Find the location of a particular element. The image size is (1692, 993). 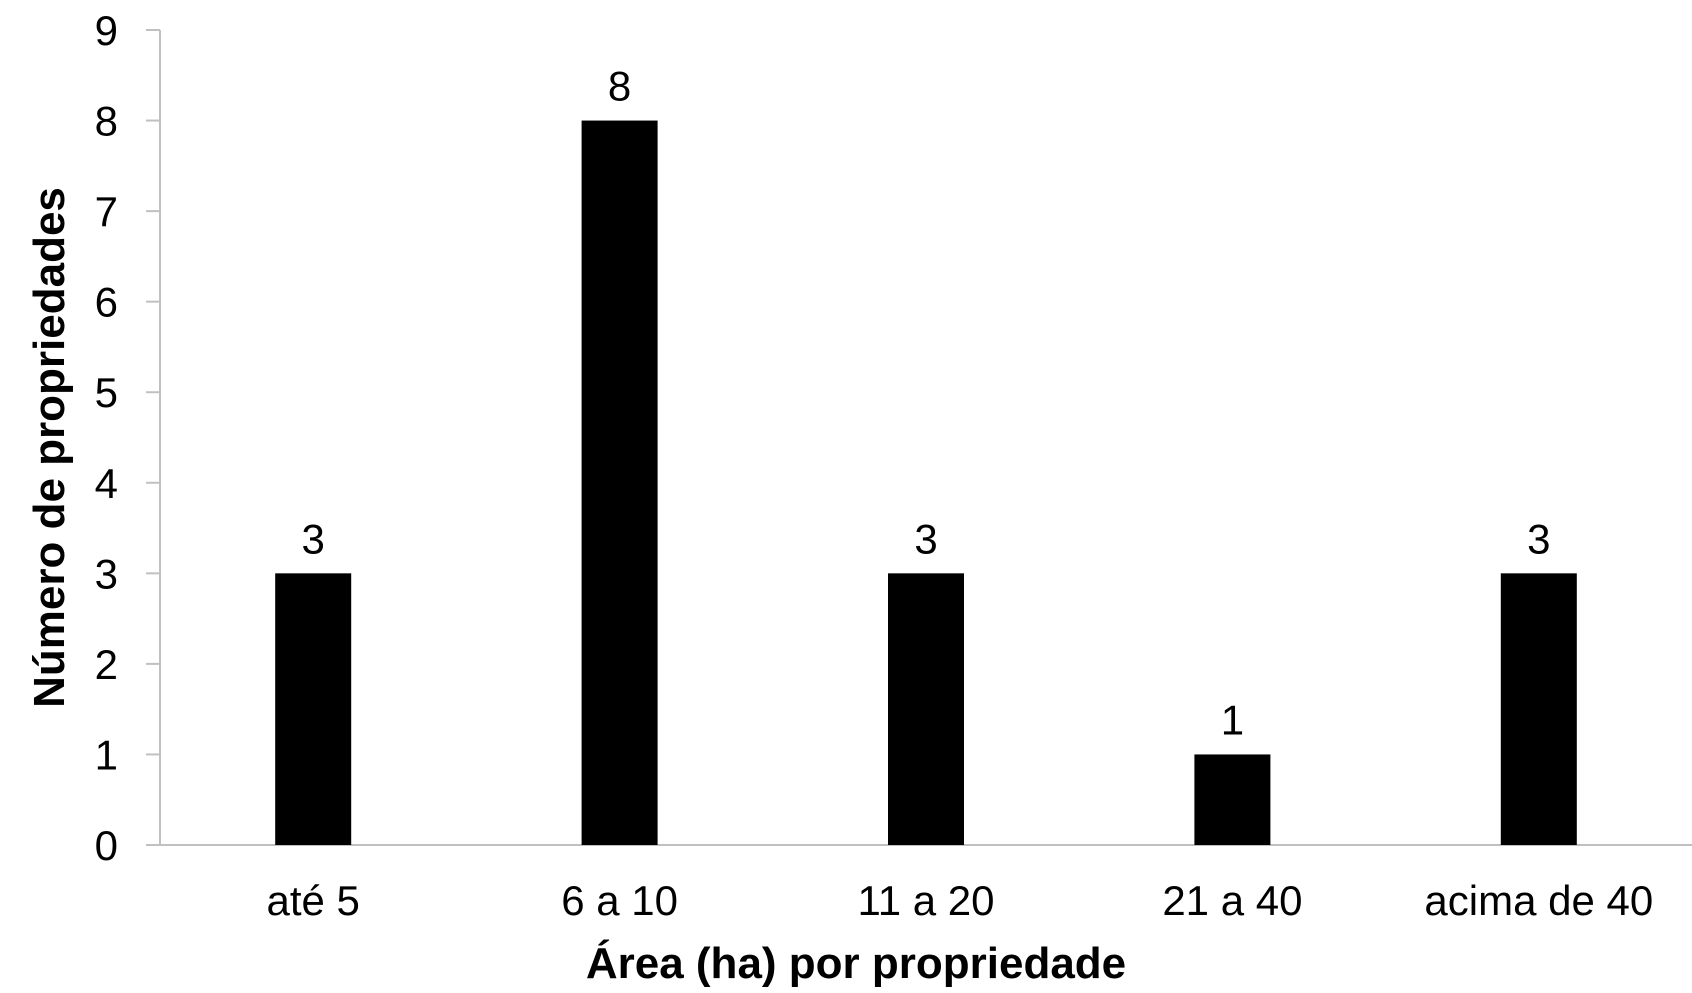

y-tick-label: 2 is located at coordinates (106, 664).